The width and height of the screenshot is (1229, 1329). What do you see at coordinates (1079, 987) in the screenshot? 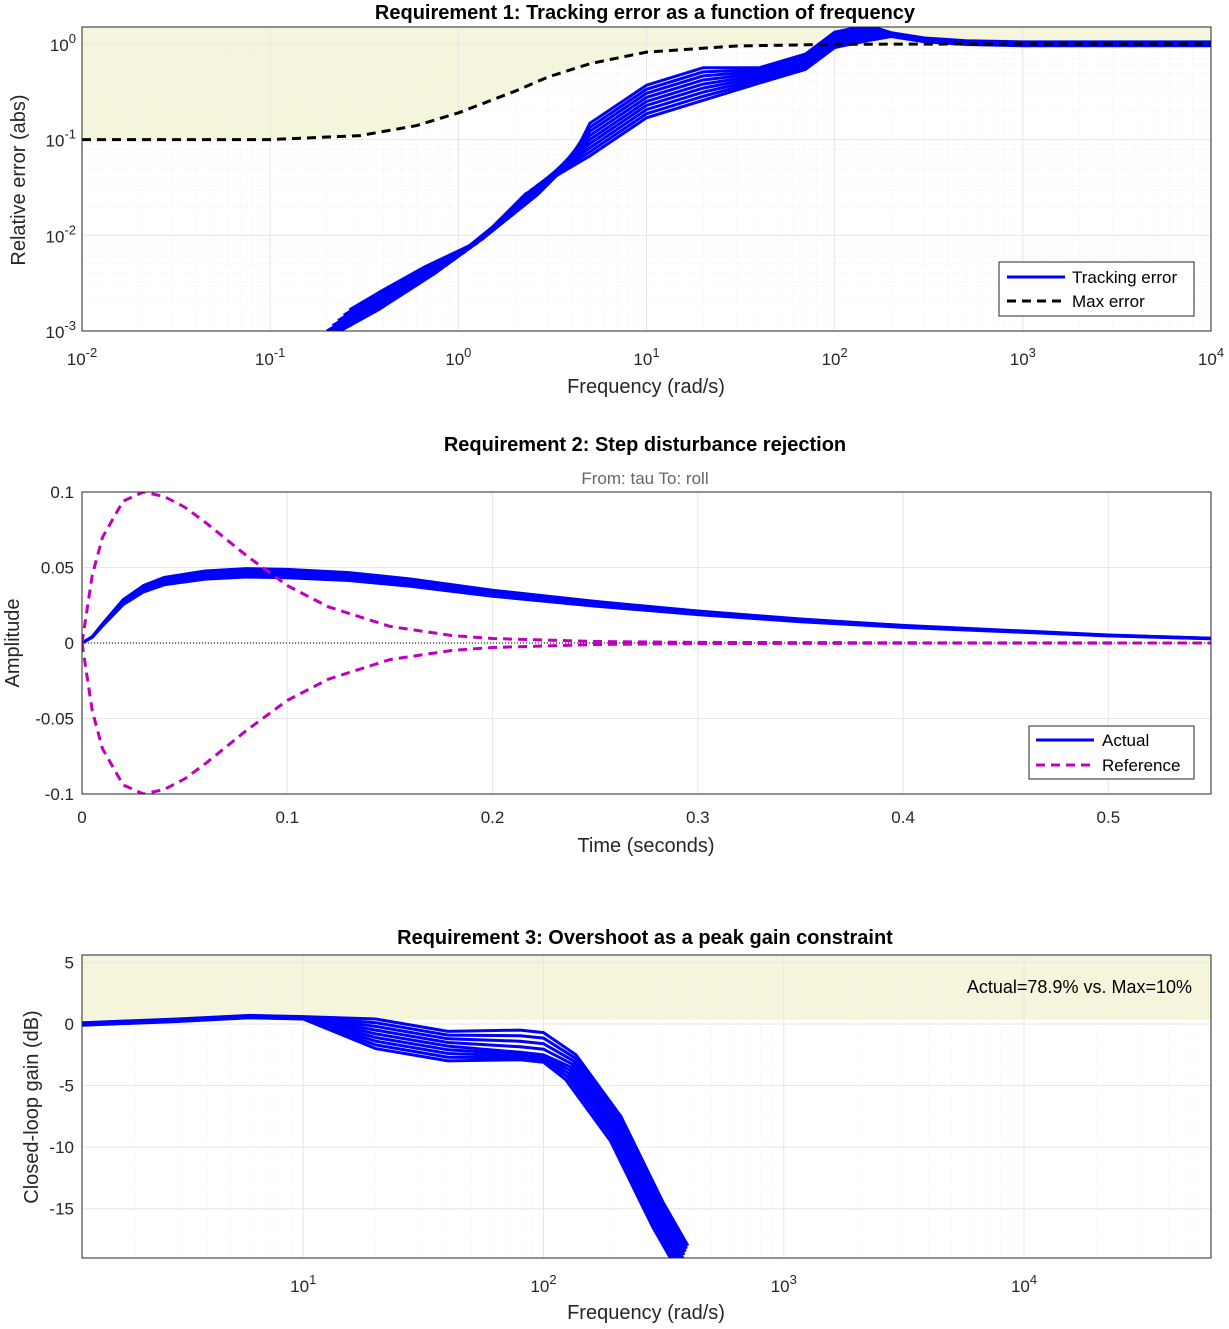
I see `chart3-annotation: Actual=78.9% vs. Max=10%` at bounding box center [1079, 987].